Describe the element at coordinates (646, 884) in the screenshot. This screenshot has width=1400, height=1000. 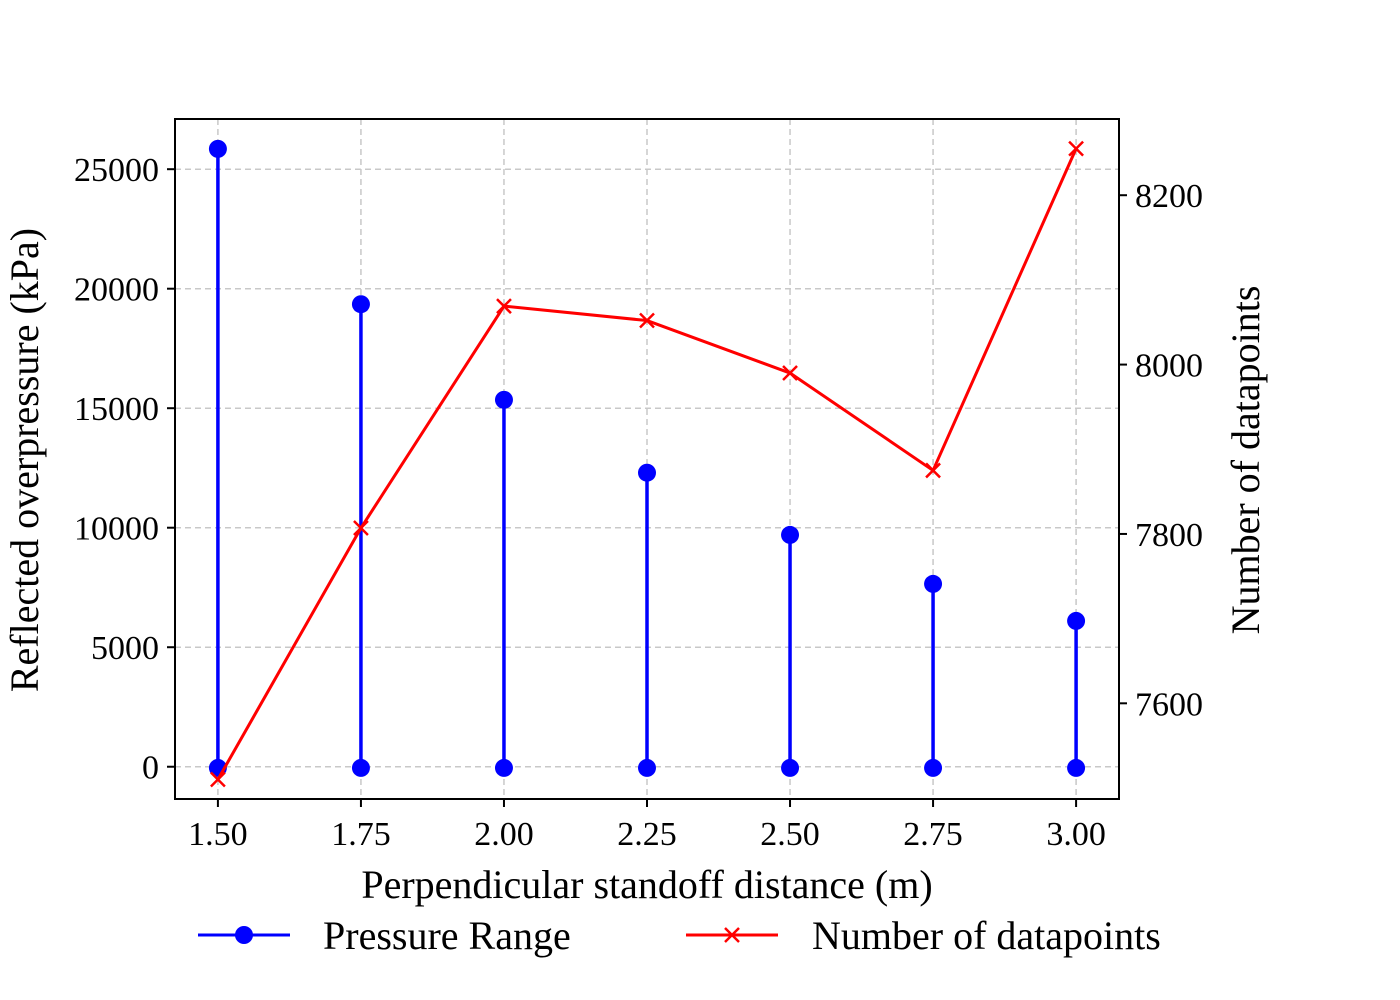
I see `x-axis-title: Perpendicular standoff distance (m)` at that location.